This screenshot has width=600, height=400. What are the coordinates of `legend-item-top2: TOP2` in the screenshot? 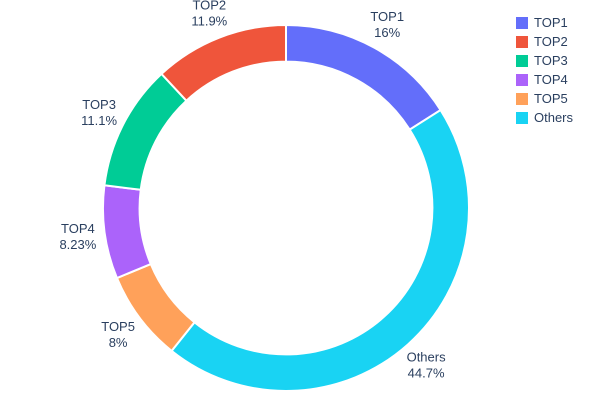 It's located at (544, 42).